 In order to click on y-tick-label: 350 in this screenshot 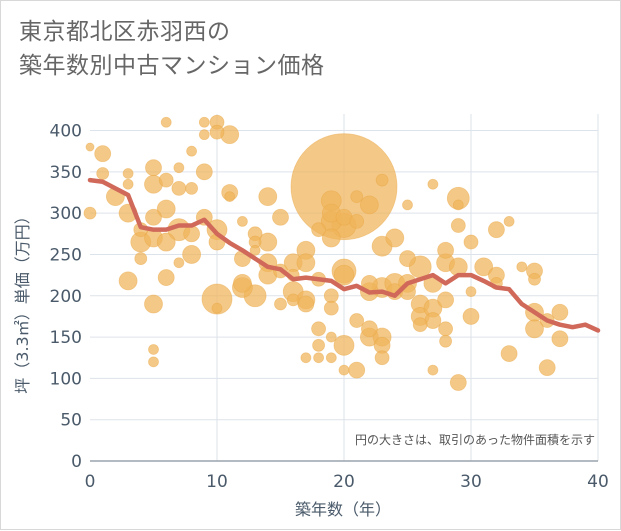, I will do `click(66, 173)`.